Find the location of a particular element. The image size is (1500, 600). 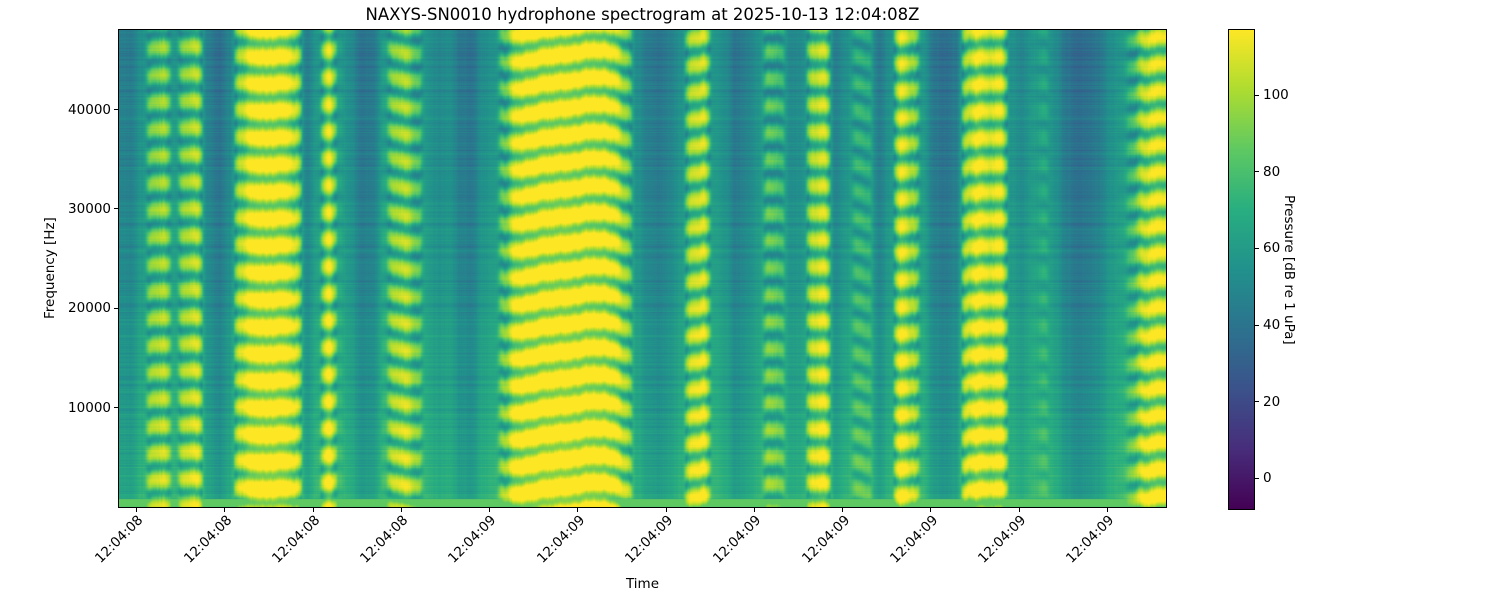

colorbar-tick-label: 0 is located at coordinates (1267, 478).